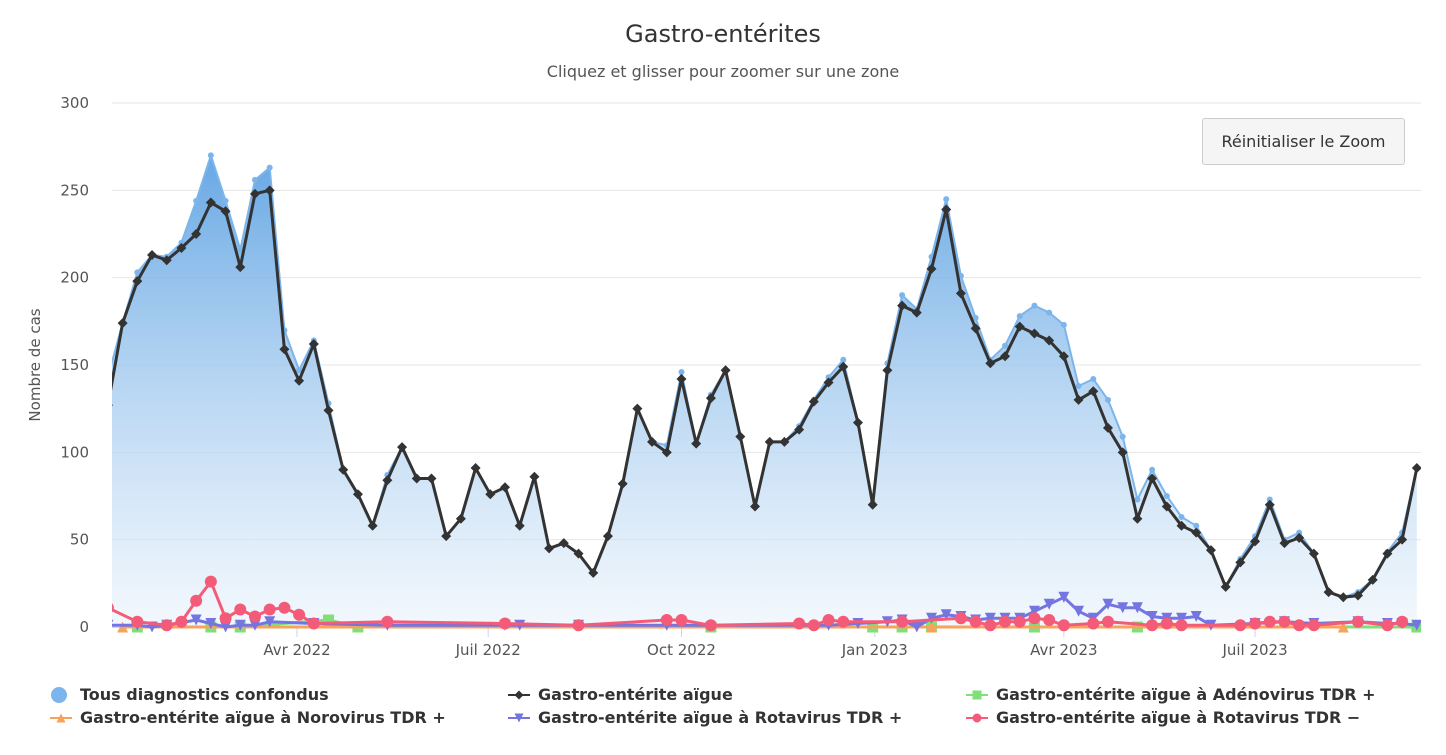 The image size is (1446, 755). What do you see at coordinates (84, 627) in the screenshot?
I see `y-tick-label: 0` at bounding box center [84, 627].